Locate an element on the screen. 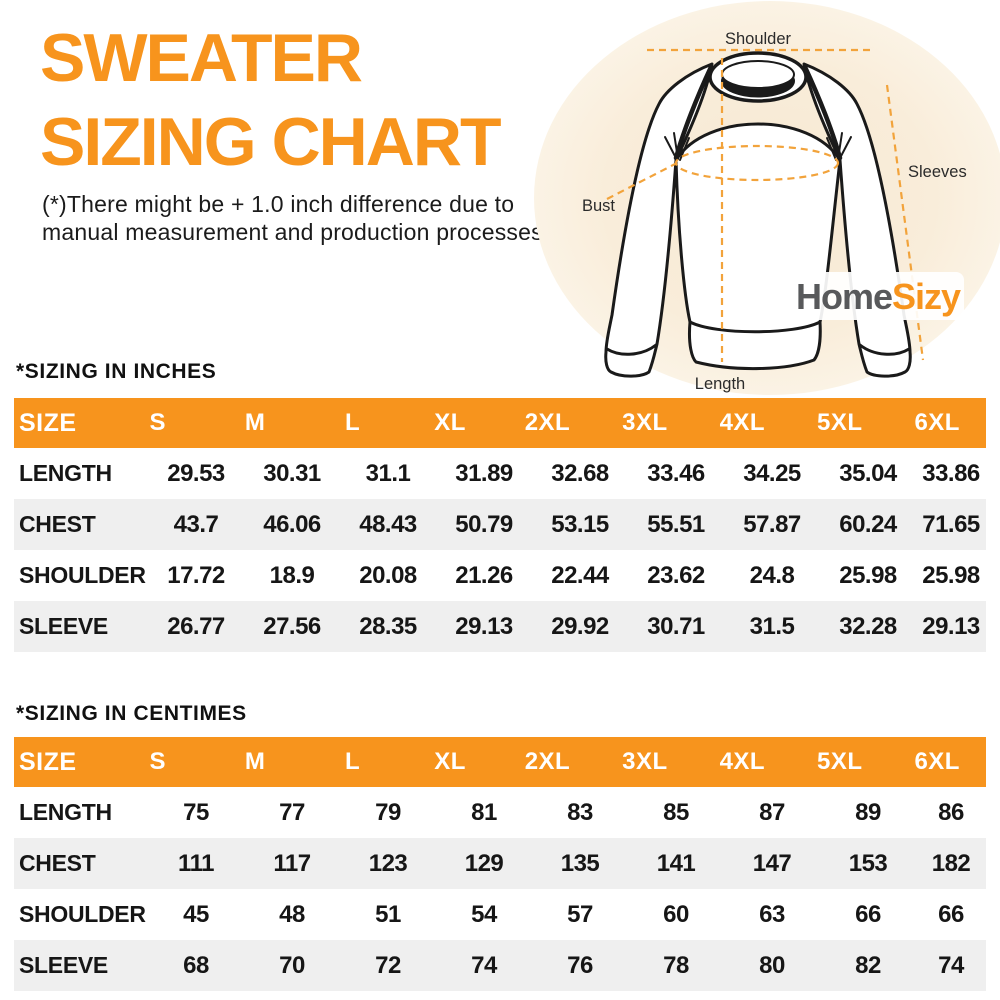 The image size is (1000, 1000). column-header: S is located at coordinates (157, 422).